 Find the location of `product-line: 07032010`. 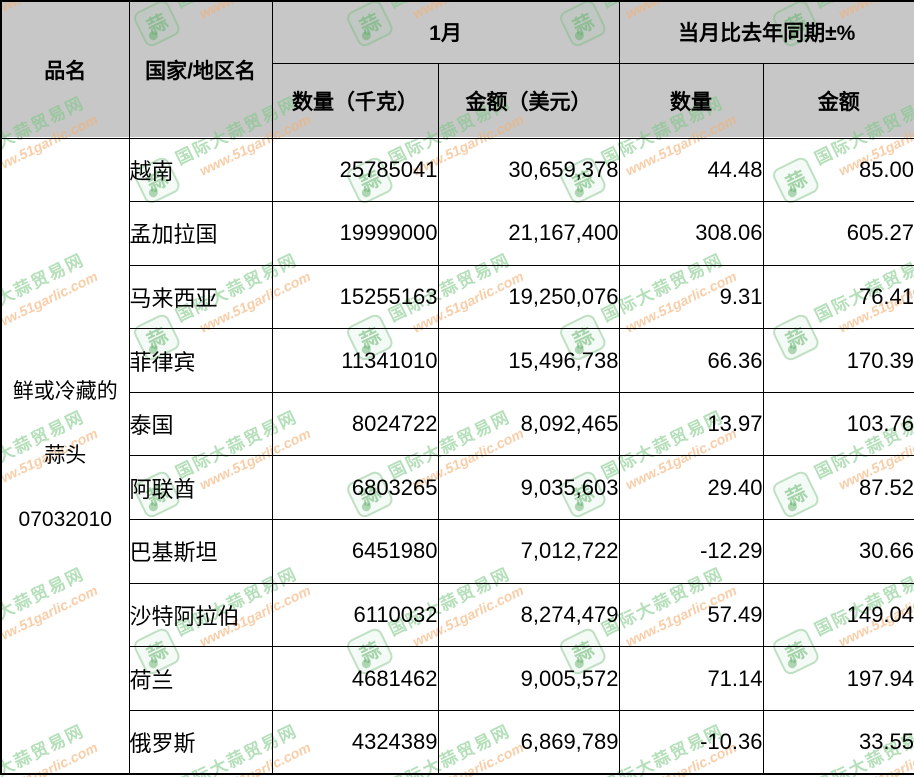

product-line: 07032010 is located at coordinates (65, 519).